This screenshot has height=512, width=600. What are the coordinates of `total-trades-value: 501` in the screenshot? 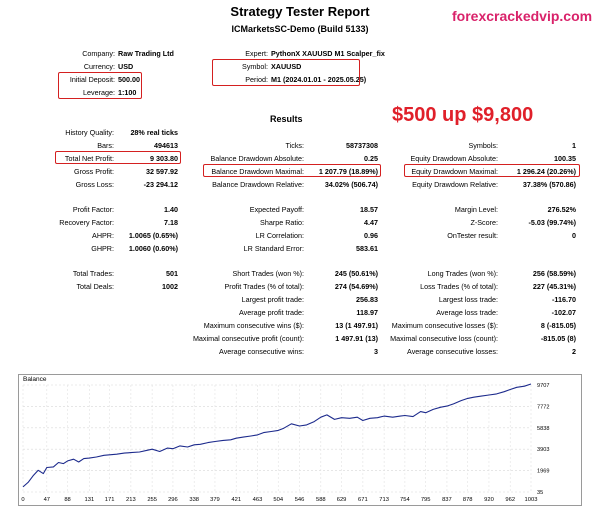 It's located at (172, 273).